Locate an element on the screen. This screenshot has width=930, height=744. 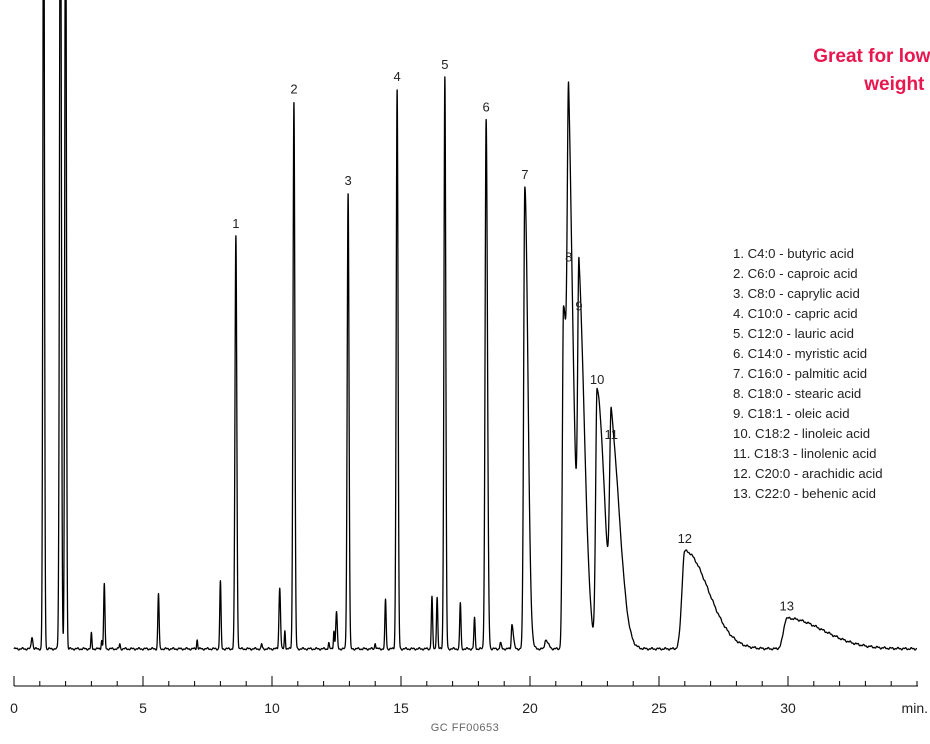
peak-label: 1 is located at coordinates (235, 223).